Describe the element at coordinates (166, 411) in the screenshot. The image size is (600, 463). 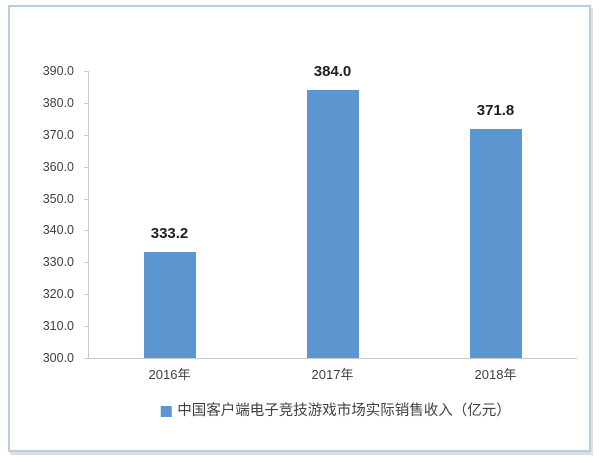
I see `legend-marker-icon` at that location.